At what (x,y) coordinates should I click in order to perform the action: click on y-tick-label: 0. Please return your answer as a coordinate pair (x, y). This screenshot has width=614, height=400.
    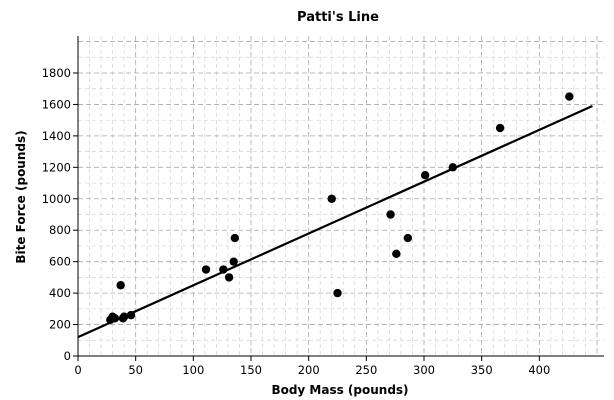
    Looking at the image, I should click on (67, 356).